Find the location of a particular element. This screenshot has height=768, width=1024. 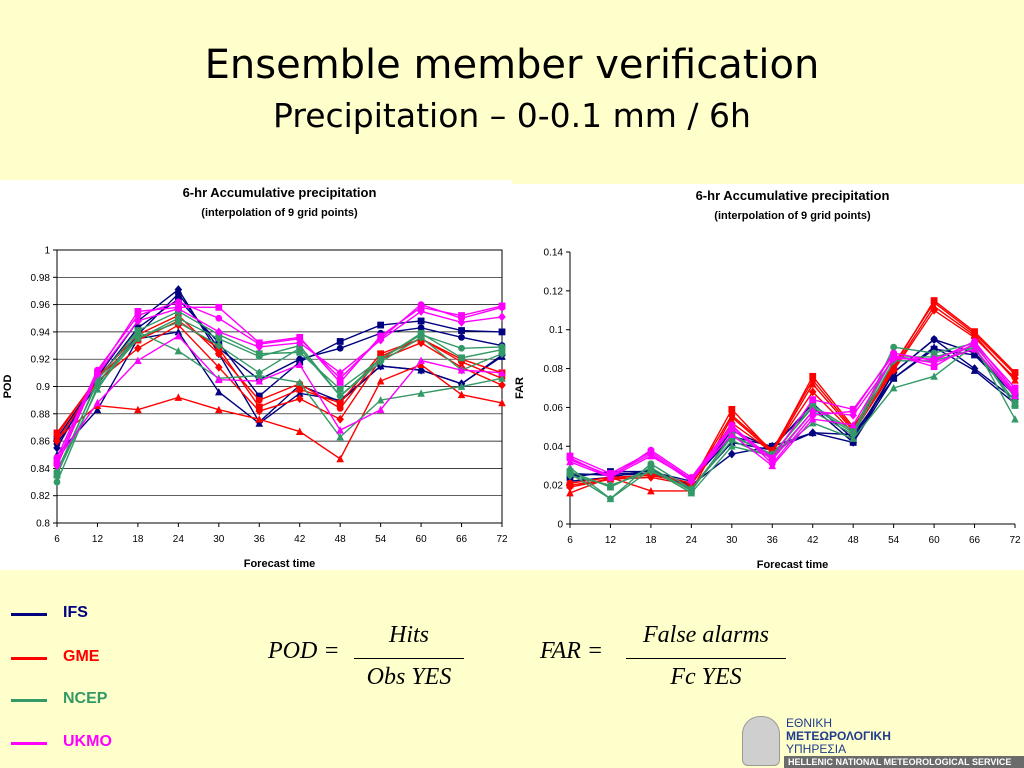

x-tick-label: 30 is located at coordinates (732, 540).